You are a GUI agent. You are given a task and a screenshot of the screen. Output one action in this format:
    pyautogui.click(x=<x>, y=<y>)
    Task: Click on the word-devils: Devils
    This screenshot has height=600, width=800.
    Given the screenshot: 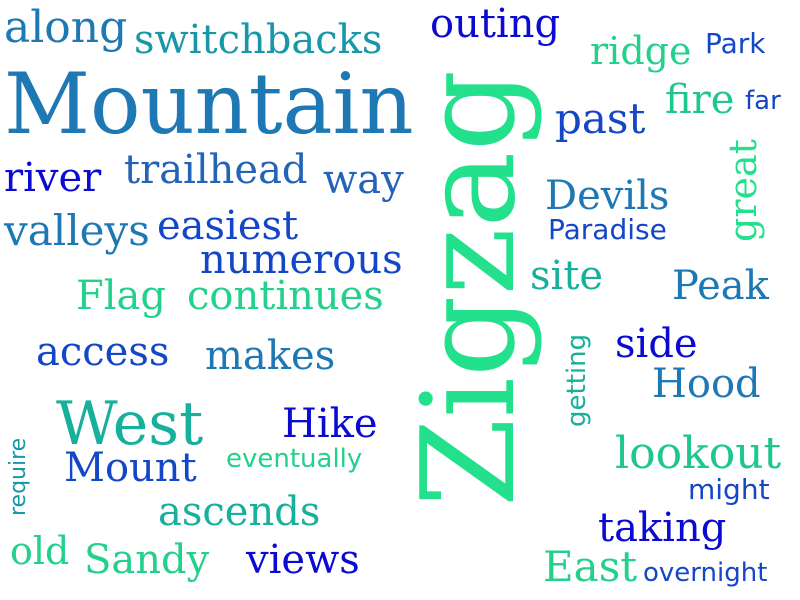 What is the action you would take?
    pyautogui.click(x=607, y=196)
    